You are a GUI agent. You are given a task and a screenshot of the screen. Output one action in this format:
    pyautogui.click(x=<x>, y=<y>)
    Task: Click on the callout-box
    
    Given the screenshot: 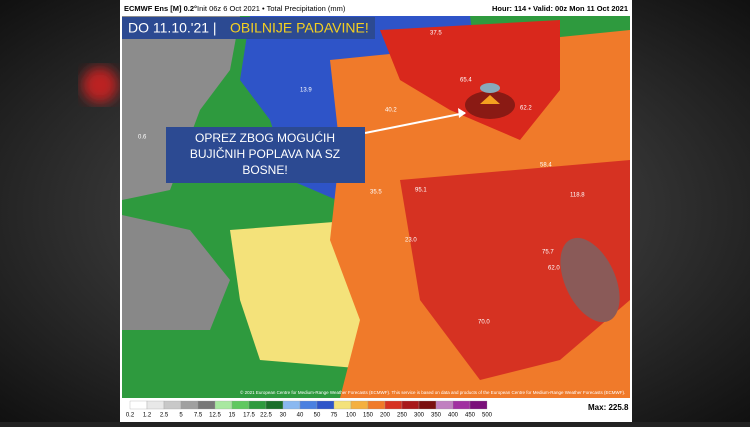 What is the action you would take?
    pyautogui.click(x=265, y=155)
    